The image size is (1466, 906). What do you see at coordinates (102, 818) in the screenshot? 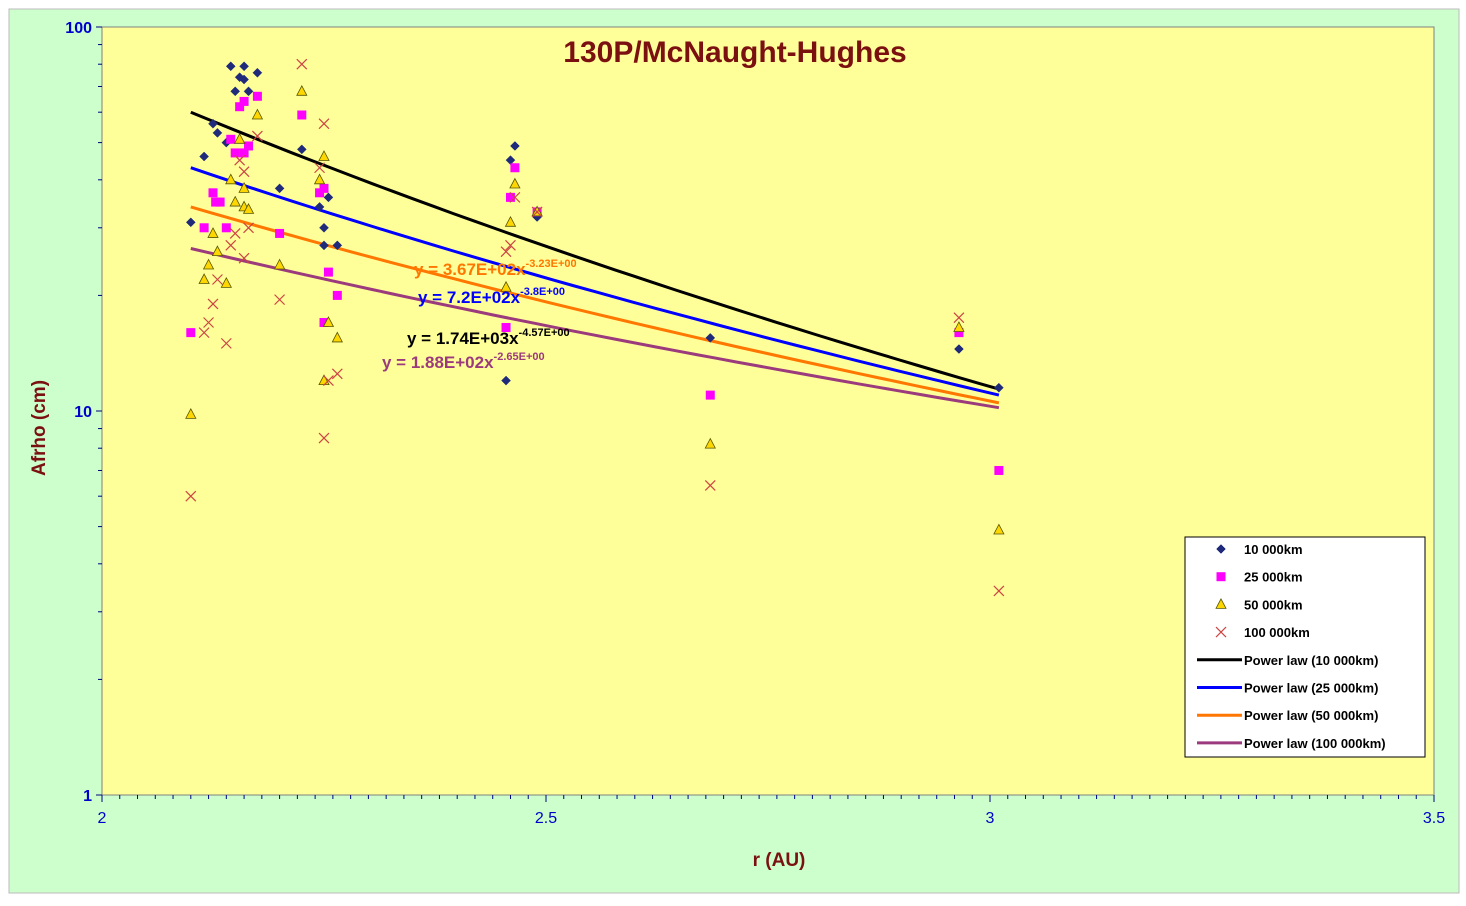
I see `x-tick-label: 2` at bounding box center [102, 818].